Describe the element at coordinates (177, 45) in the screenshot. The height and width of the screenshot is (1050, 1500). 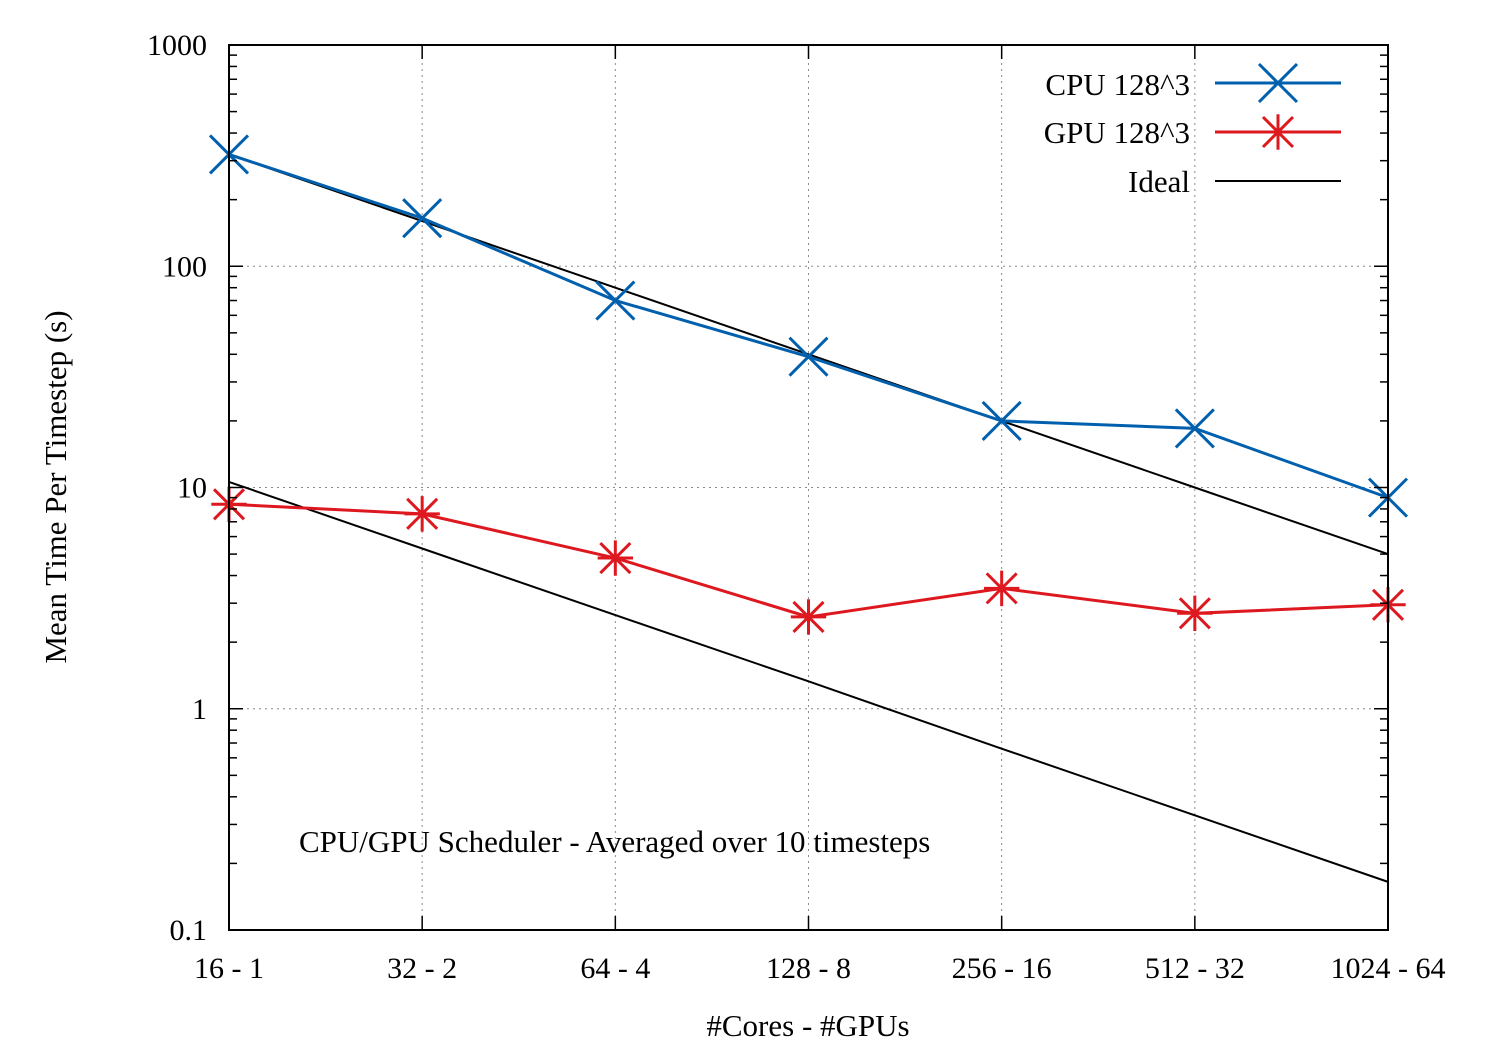
I see `y-tick-label: 1000` at that location.